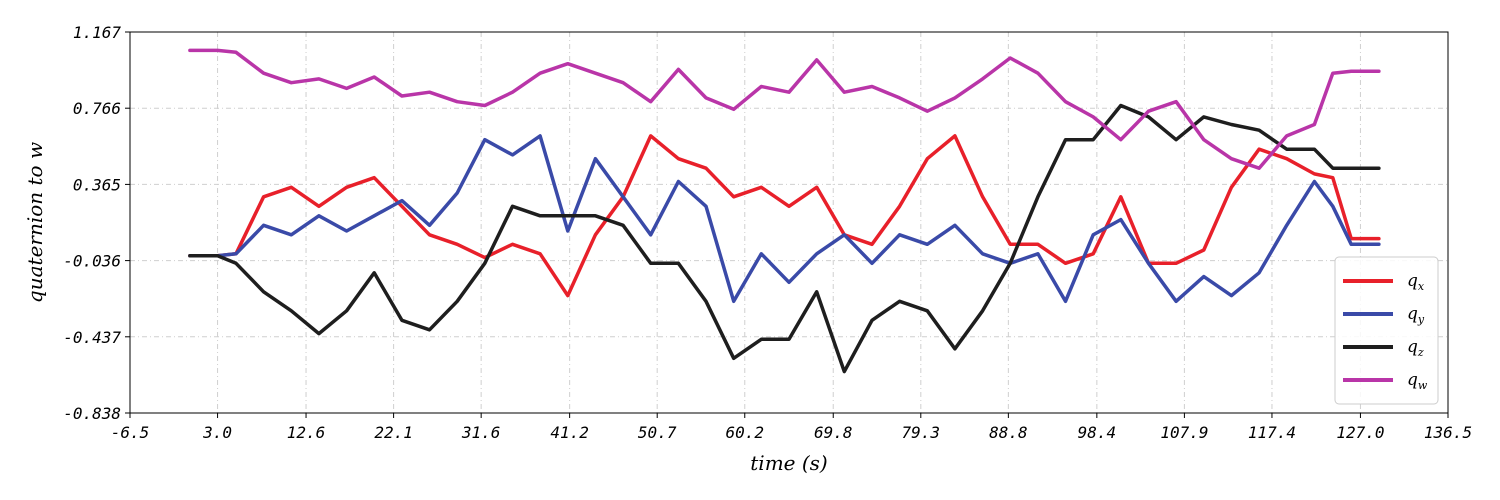 The height and width of the screenshot is (500, 1500). What do you see at coordinates (1008, 432) in the screenshot?
I see `x-tick-label: 88.8` at bounding box center [1008, 432].